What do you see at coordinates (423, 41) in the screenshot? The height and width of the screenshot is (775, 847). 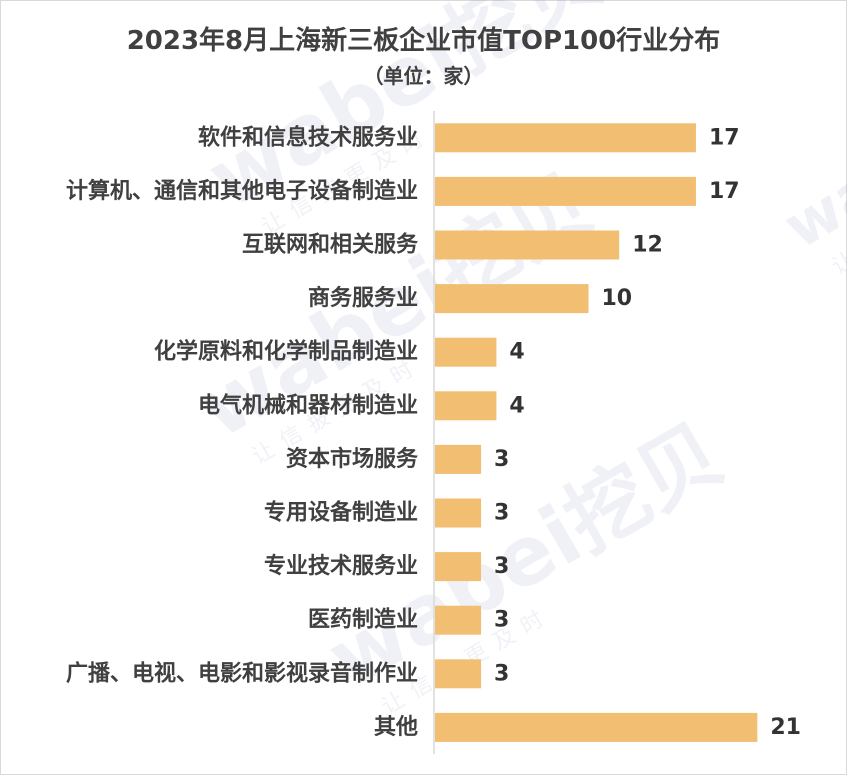 I see `chart-title: 2023年8月上海新三板企业市值TOP100行业分布` at bounding box center [423, 41].